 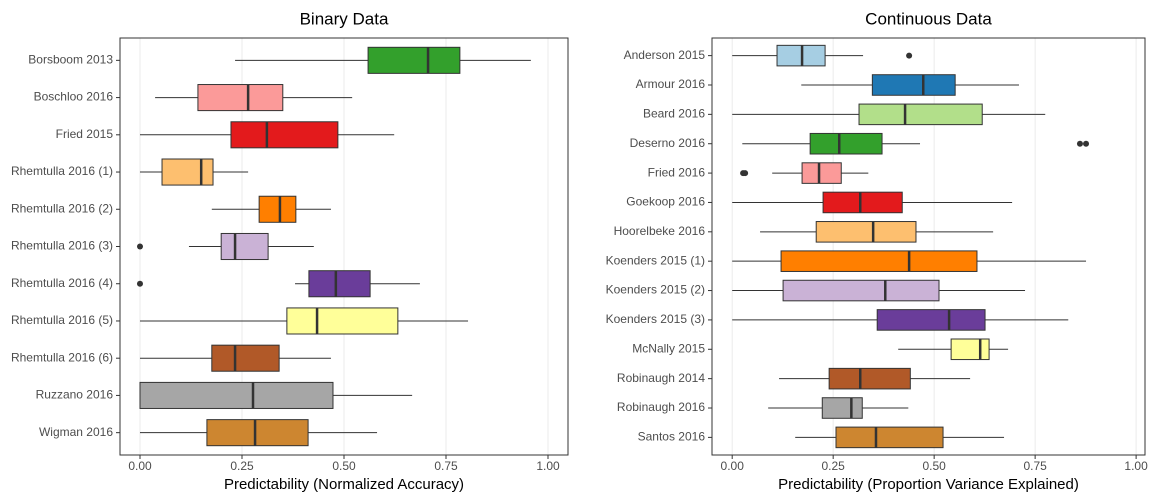 What do you see at coordinates (76, 432) in the screenshot?
I see `y-tick-label: Wigman 2016` at bounding box center [76, 432].